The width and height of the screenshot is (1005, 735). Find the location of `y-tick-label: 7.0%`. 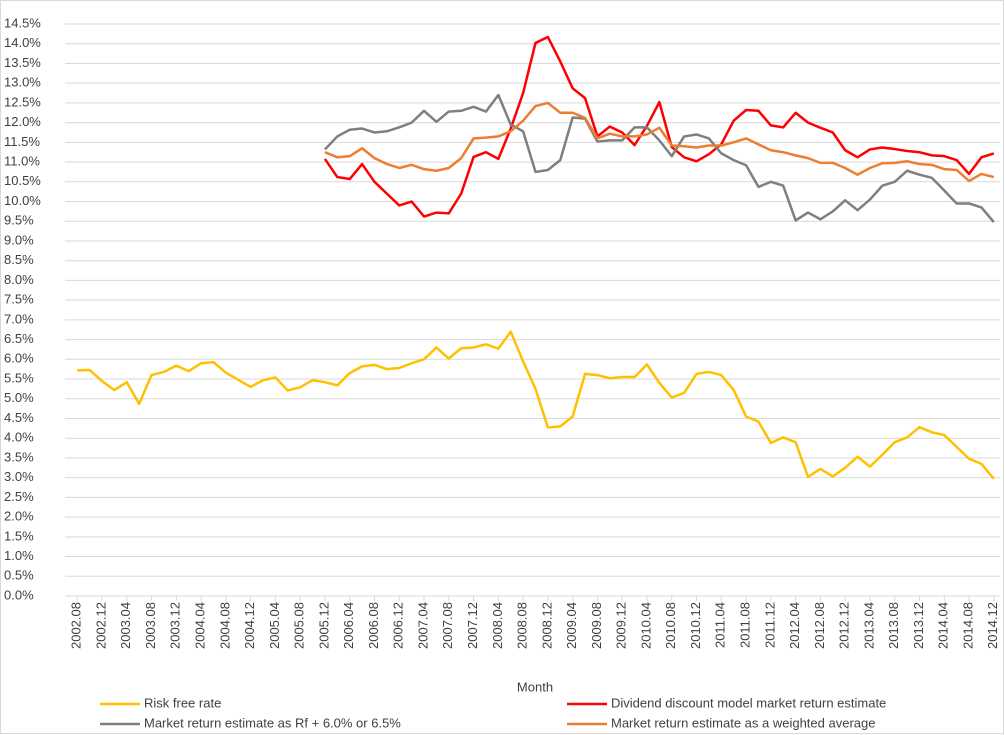

y-tick-label: 7.0% is located at coordinates (19, 318).